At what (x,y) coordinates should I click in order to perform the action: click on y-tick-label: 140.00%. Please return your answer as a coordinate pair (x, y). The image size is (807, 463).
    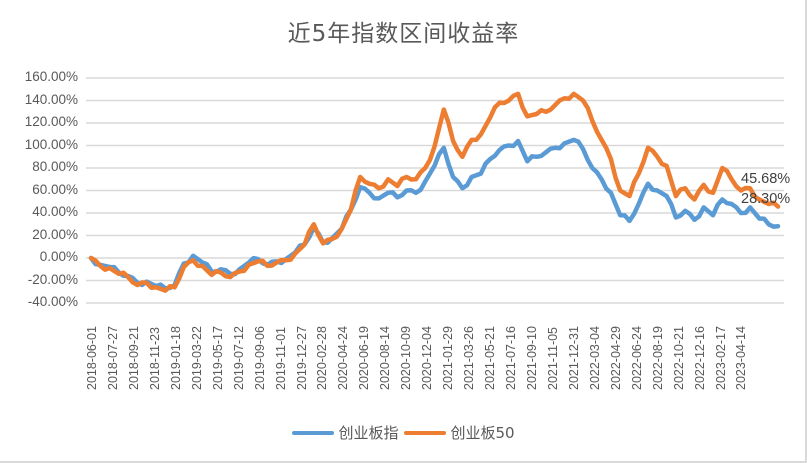
    Looking at the image, I should click on (51, 99).